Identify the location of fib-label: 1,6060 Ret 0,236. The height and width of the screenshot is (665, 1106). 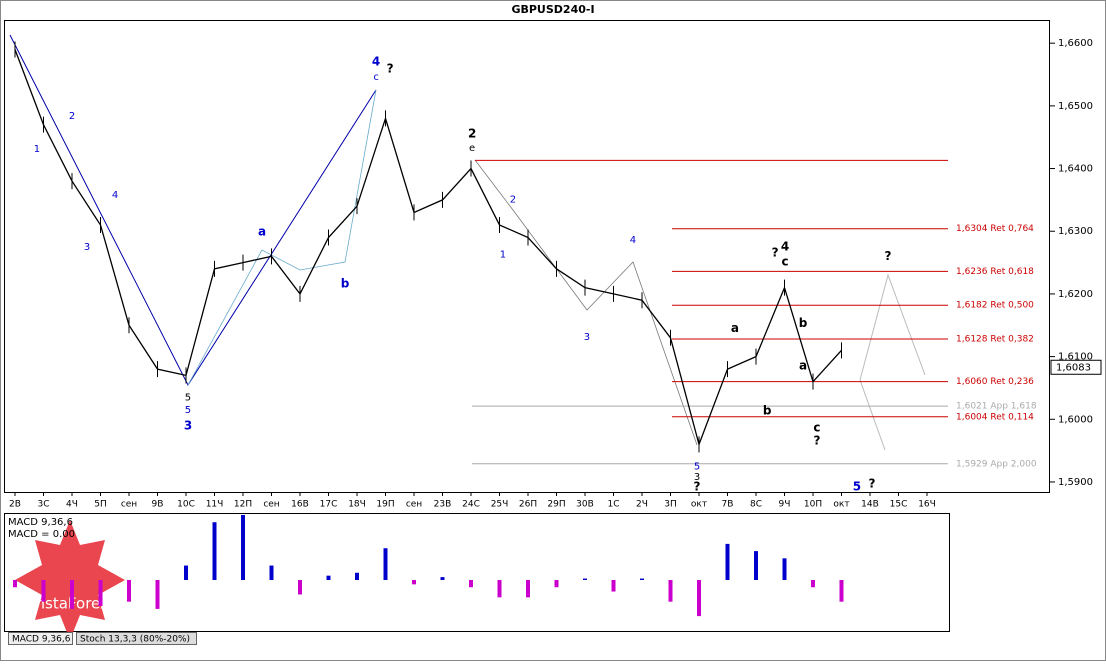
(995, 382).